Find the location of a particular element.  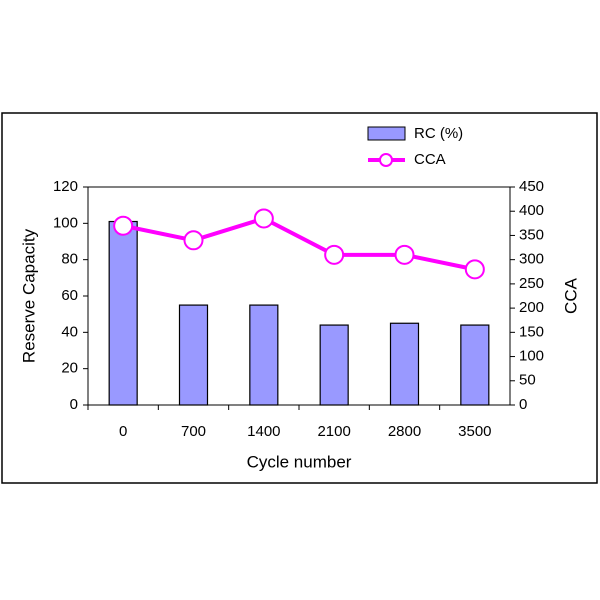

y2-tick-label: 0 is located at coordinates (523, 404).